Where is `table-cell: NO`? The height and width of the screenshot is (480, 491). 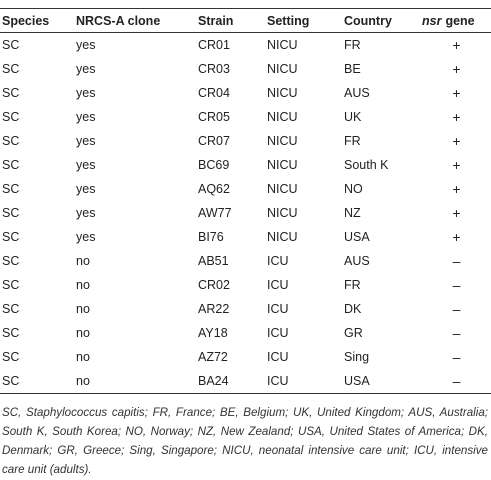 table-cell: NO is located at coordinates (353, 189).